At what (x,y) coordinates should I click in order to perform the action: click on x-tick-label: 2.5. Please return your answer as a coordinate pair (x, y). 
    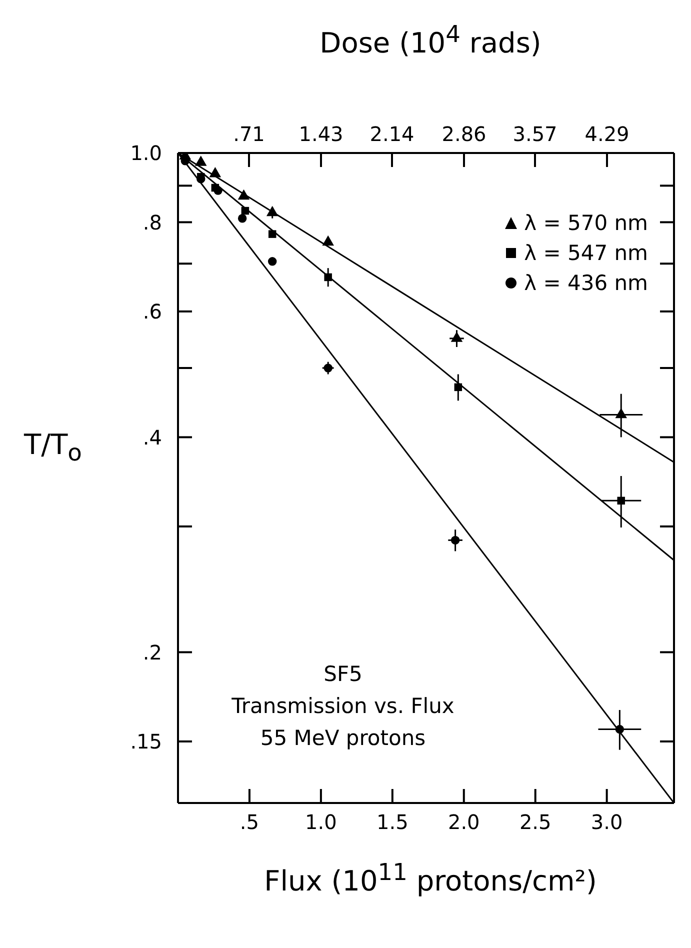
    Looking at the image, I should click on (535, 822).